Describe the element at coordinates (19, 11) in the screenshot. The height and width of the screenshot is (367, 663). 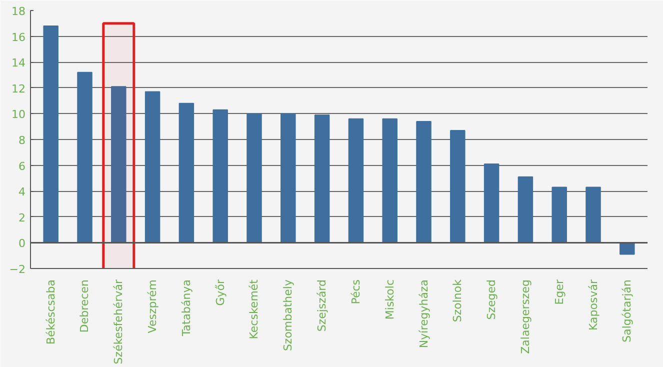
I see `y-tick-label: 18` at that location.